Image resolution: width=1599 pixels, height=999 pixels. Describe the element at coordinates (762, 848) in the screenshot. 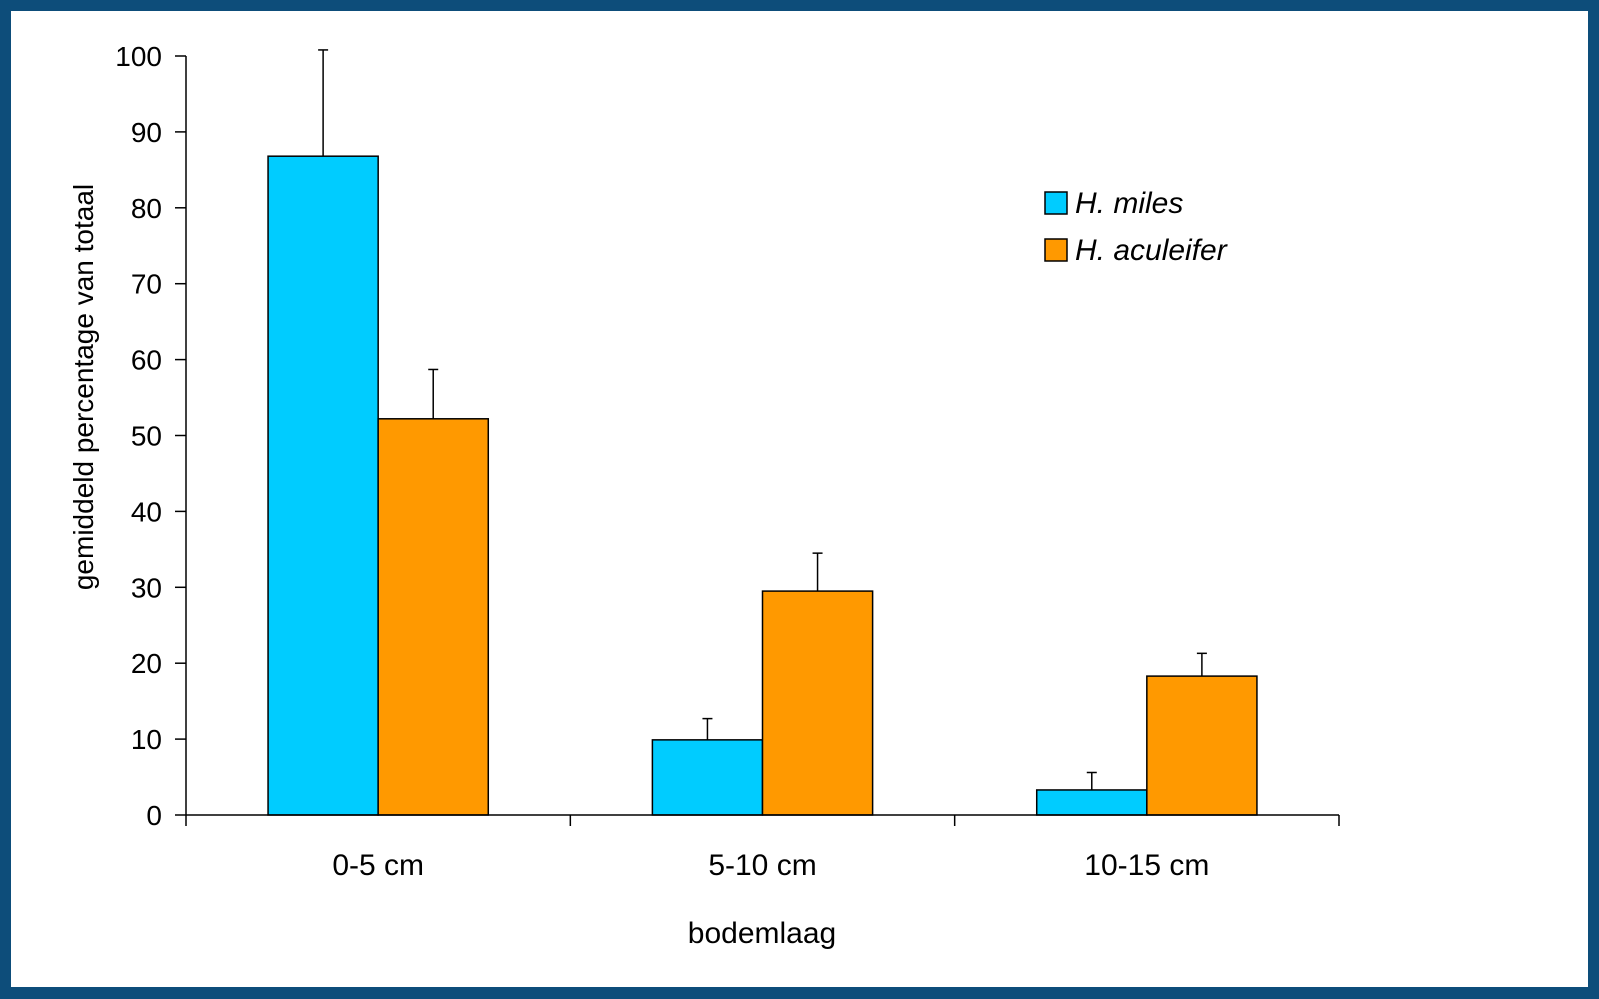

I see `x-axis-ticks: 0-5 cm 5-10 cm 10-15 cm` at that location.